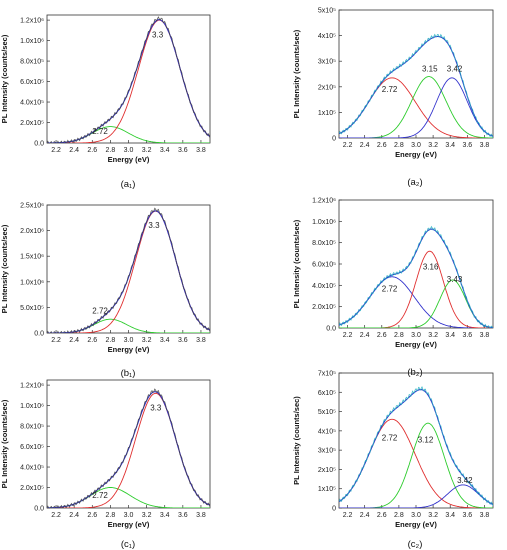  What do you see at coordinates (128, 373) in the screenshot?
I see `panel-caption: (b₁)` at bounding box center [128, 373].